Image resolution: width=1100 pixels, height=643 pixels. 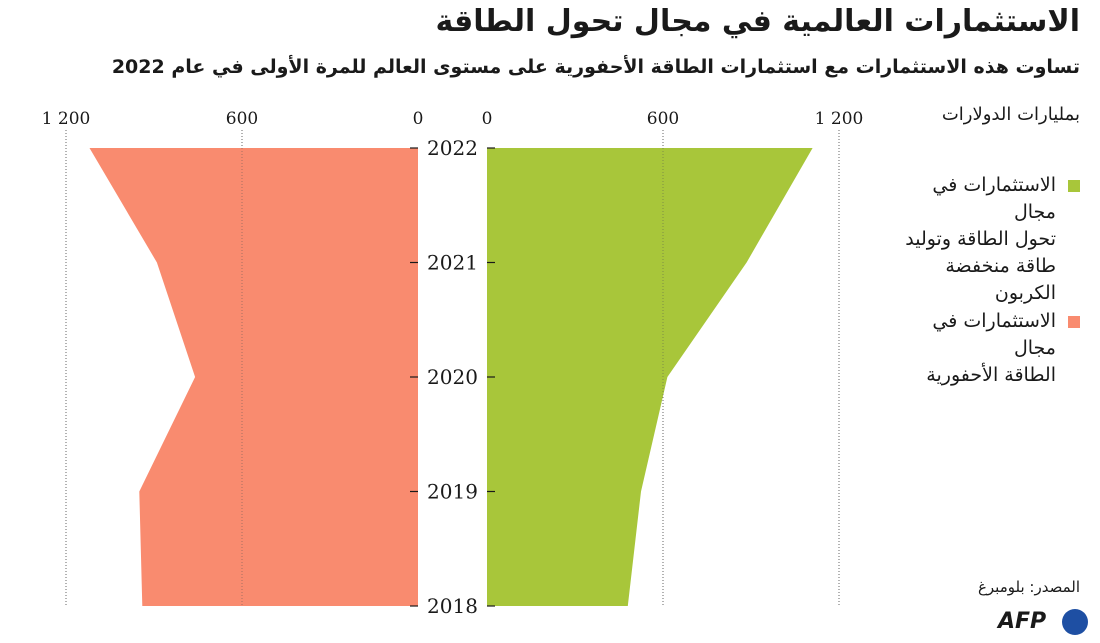 What do you see at coordinates (452, 377) in the screenshot?
I see `year-label: 2020` at bounding box center [452, 377].